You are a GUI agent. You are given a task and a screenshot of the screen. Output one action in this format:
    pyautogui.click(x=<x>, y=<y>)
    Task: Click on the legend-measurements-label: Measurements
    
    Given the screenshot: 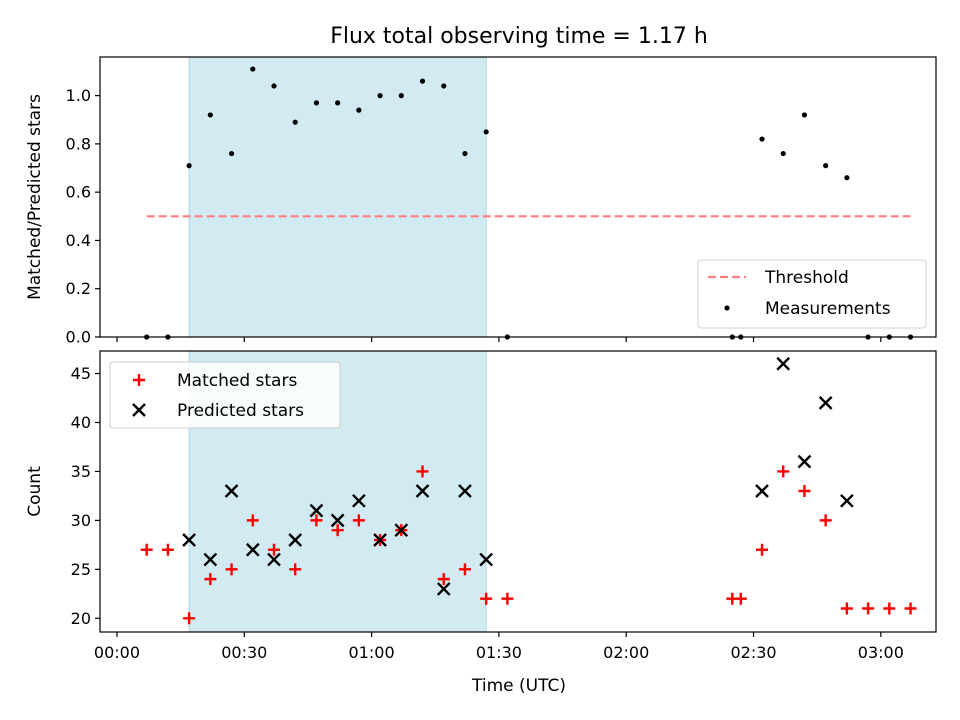 What is the action you would take?
    pyautogui.click(x=828, y=309)
    